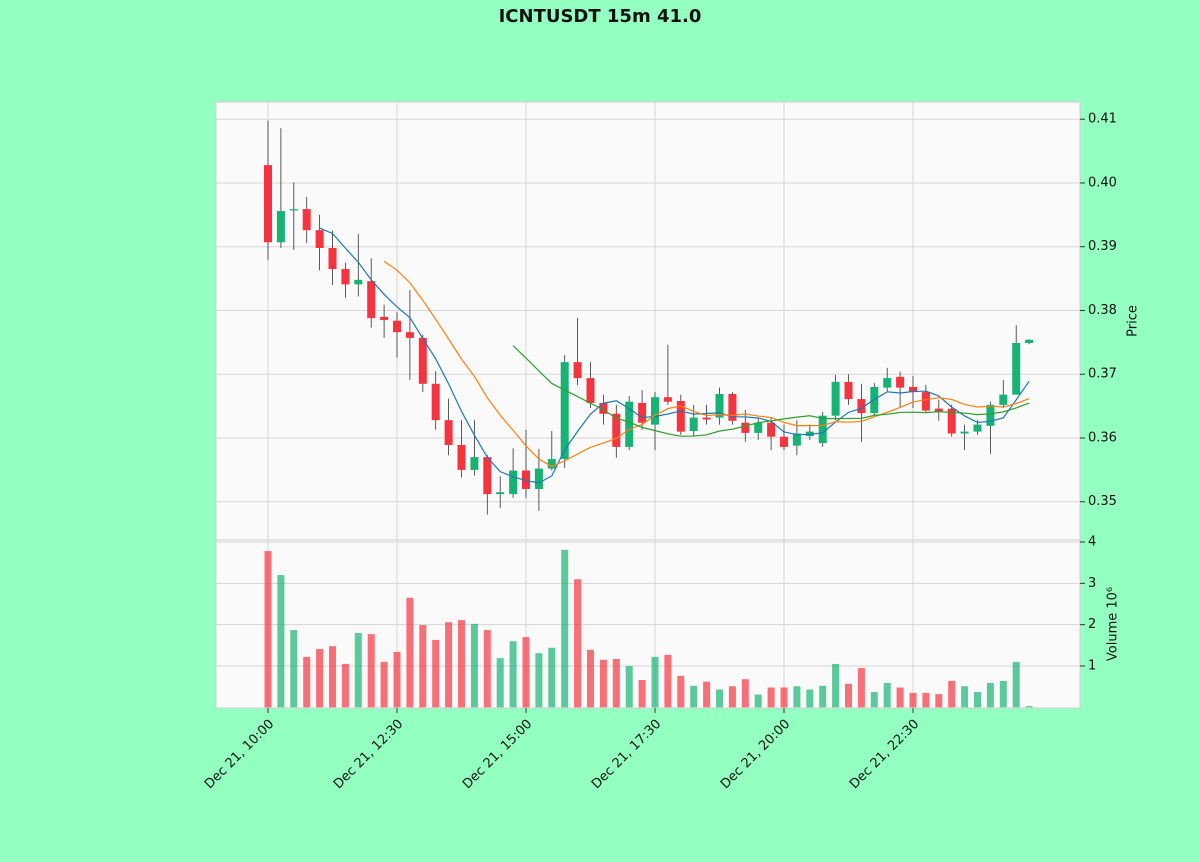 The image size is (1200, 862). Describe the element at coordinates (239, 754) in the screenshot. I see `x-tick-label: Dec 21, 10:00` at that location.